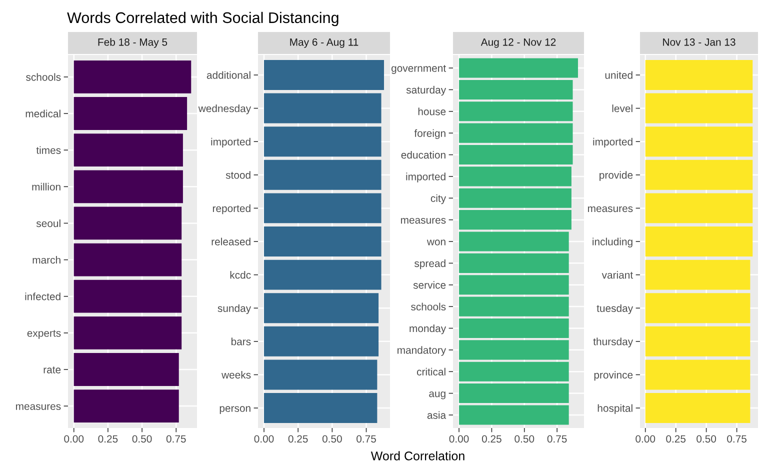 The width and height of the screenshot is (763, 468). What do you see at coordinates (238, 175) in the screenshot?
I see `y-tick-label: stood` at bounding box center [238, 175].